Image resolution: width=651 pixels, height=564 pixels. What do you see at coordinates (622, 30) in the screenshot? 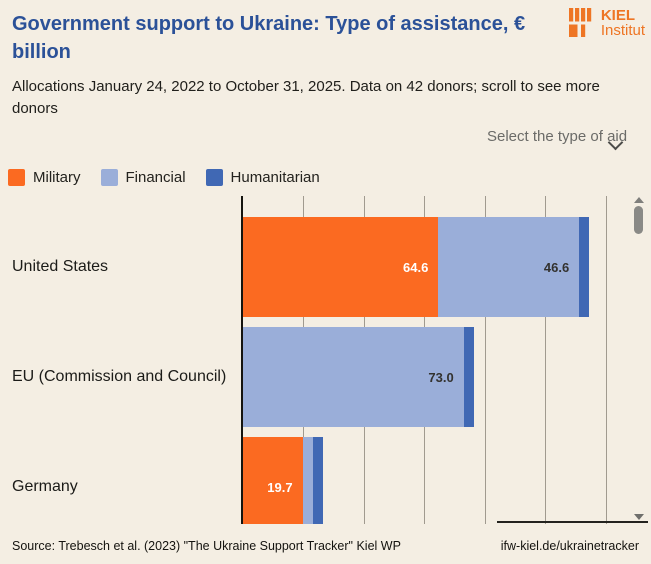
I see `kiel-logo-line2: Institut` at bounding box center [622, 30].